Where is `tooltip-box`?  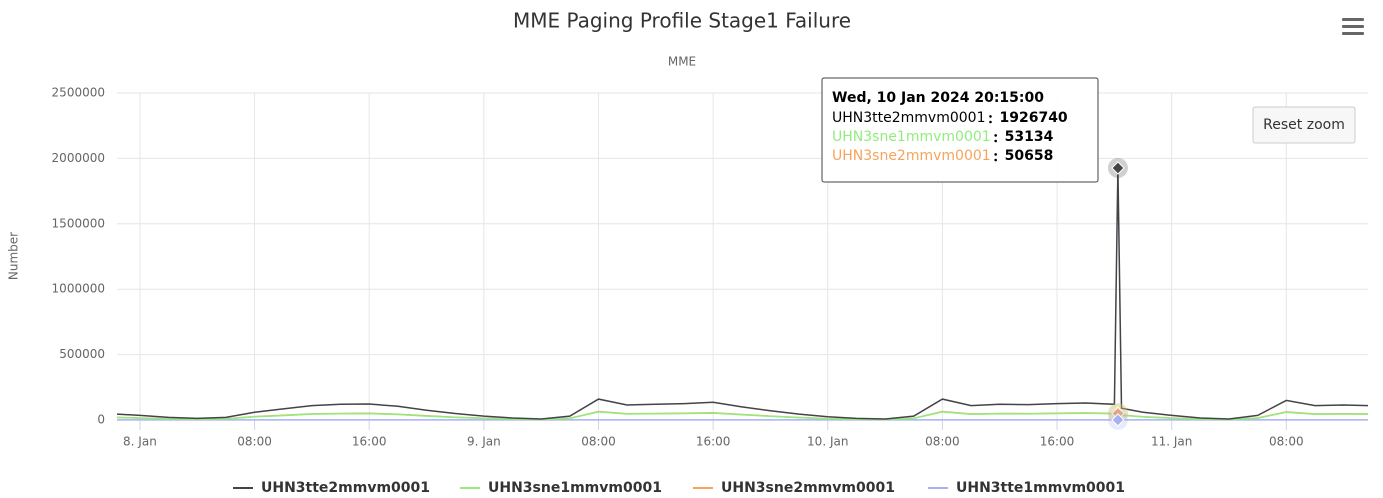 tooltip-box is located at coordinates (960, 130).